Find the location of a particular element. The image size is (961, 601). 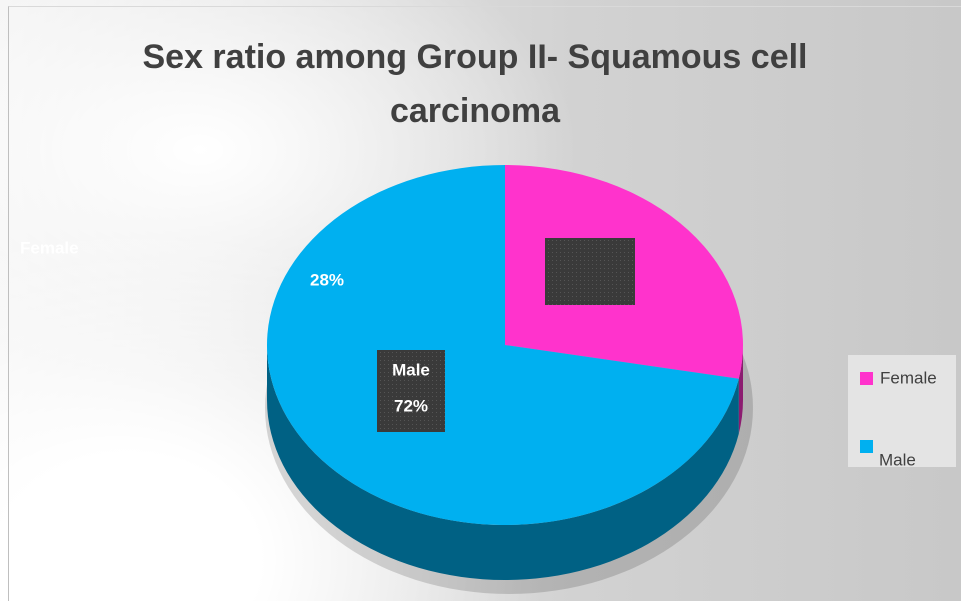

data-label: 28% is located at coordinates (327, 279).